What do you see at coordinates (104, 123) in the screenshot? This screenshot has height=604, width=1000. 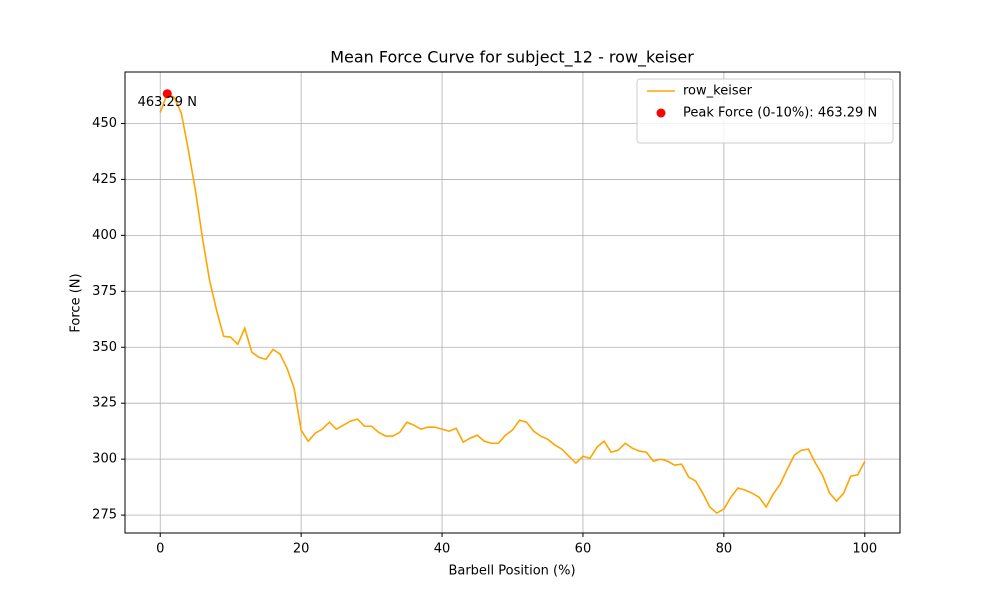 I see `y-tick-label: 450` at bounding box center [104, 123].